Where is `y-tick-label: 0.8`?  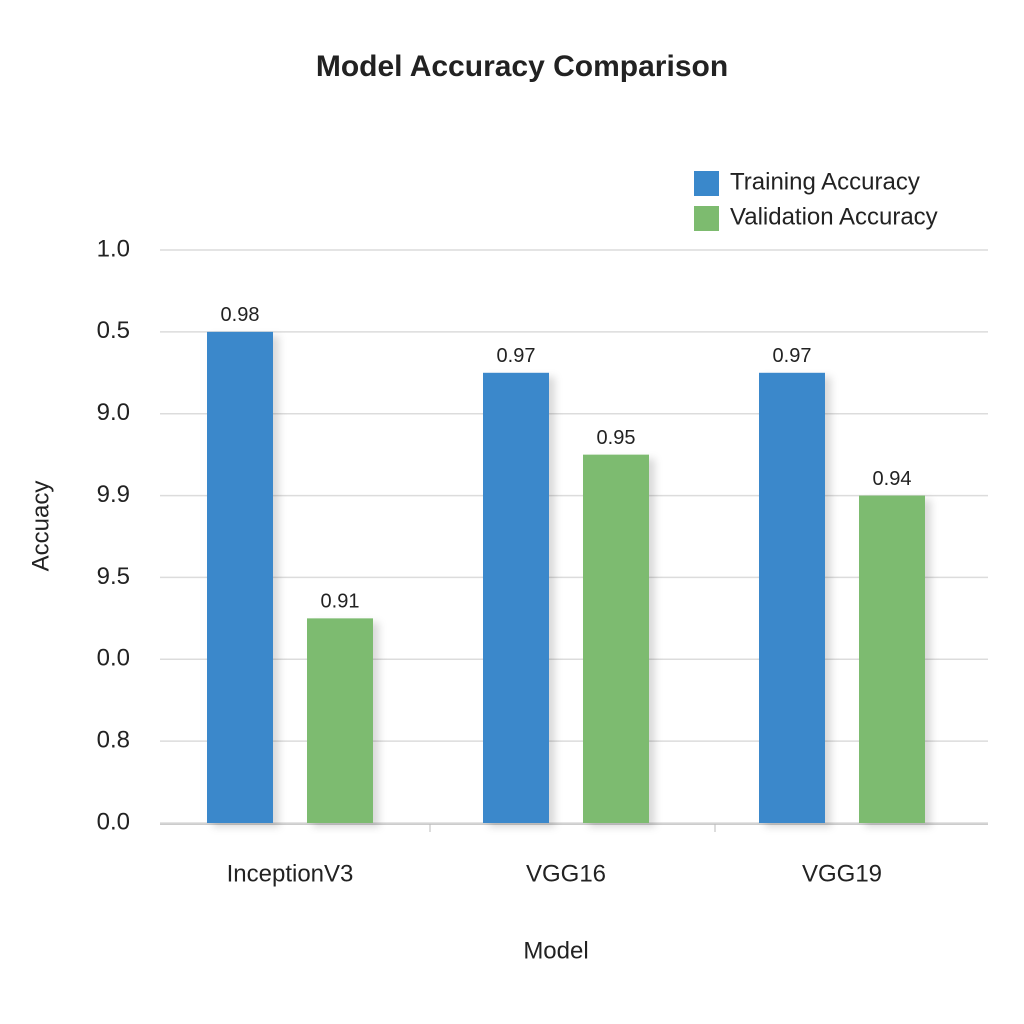 y-tick-label: 0.8 is located at coordinates (113, 739).